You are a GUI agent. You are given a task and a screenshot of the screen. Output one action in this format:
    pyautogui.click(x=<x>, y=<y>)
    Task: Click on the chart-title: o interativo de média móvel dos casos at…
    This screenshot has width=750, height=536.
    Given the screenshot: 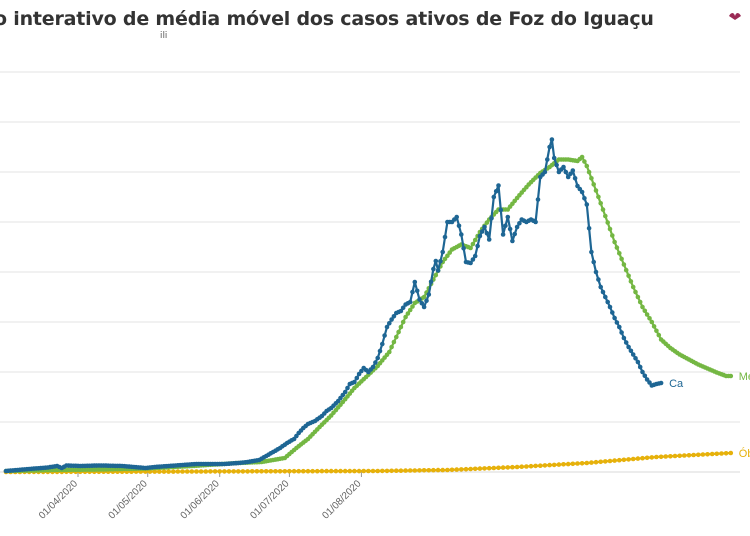 What is the action you would take?
    pyautogui.click(x=327, y=19)
    